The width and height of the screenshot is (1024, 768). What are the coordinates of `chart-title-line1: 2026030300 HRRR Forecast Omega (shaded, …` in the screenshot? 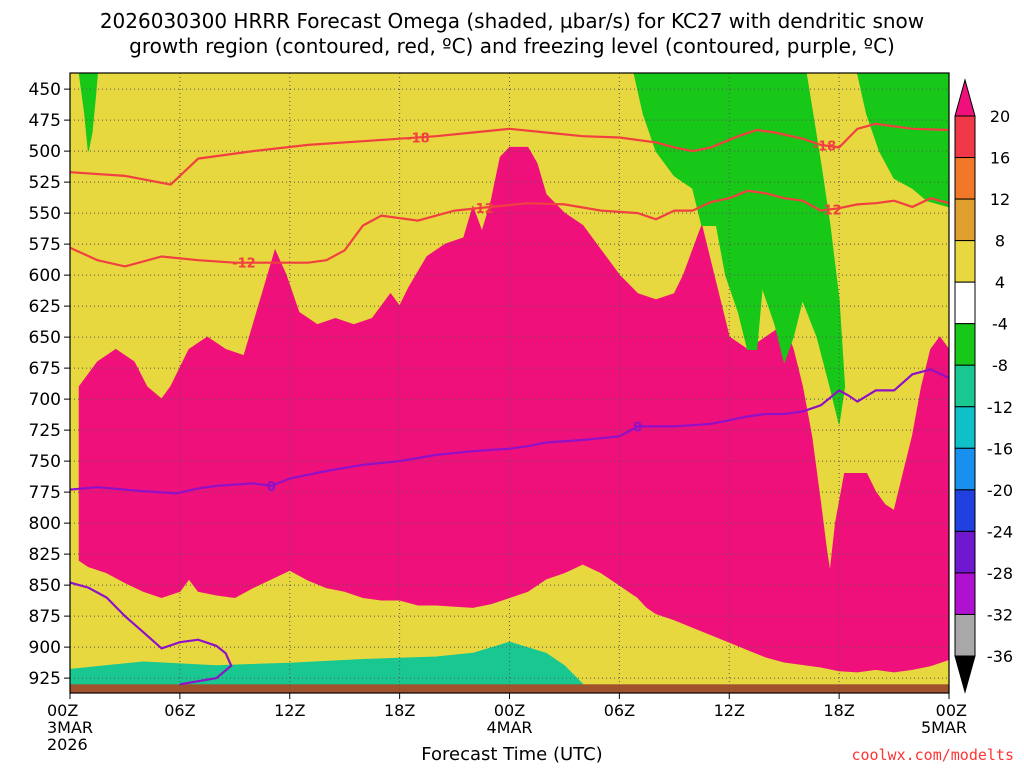 It's located at (512, 21).